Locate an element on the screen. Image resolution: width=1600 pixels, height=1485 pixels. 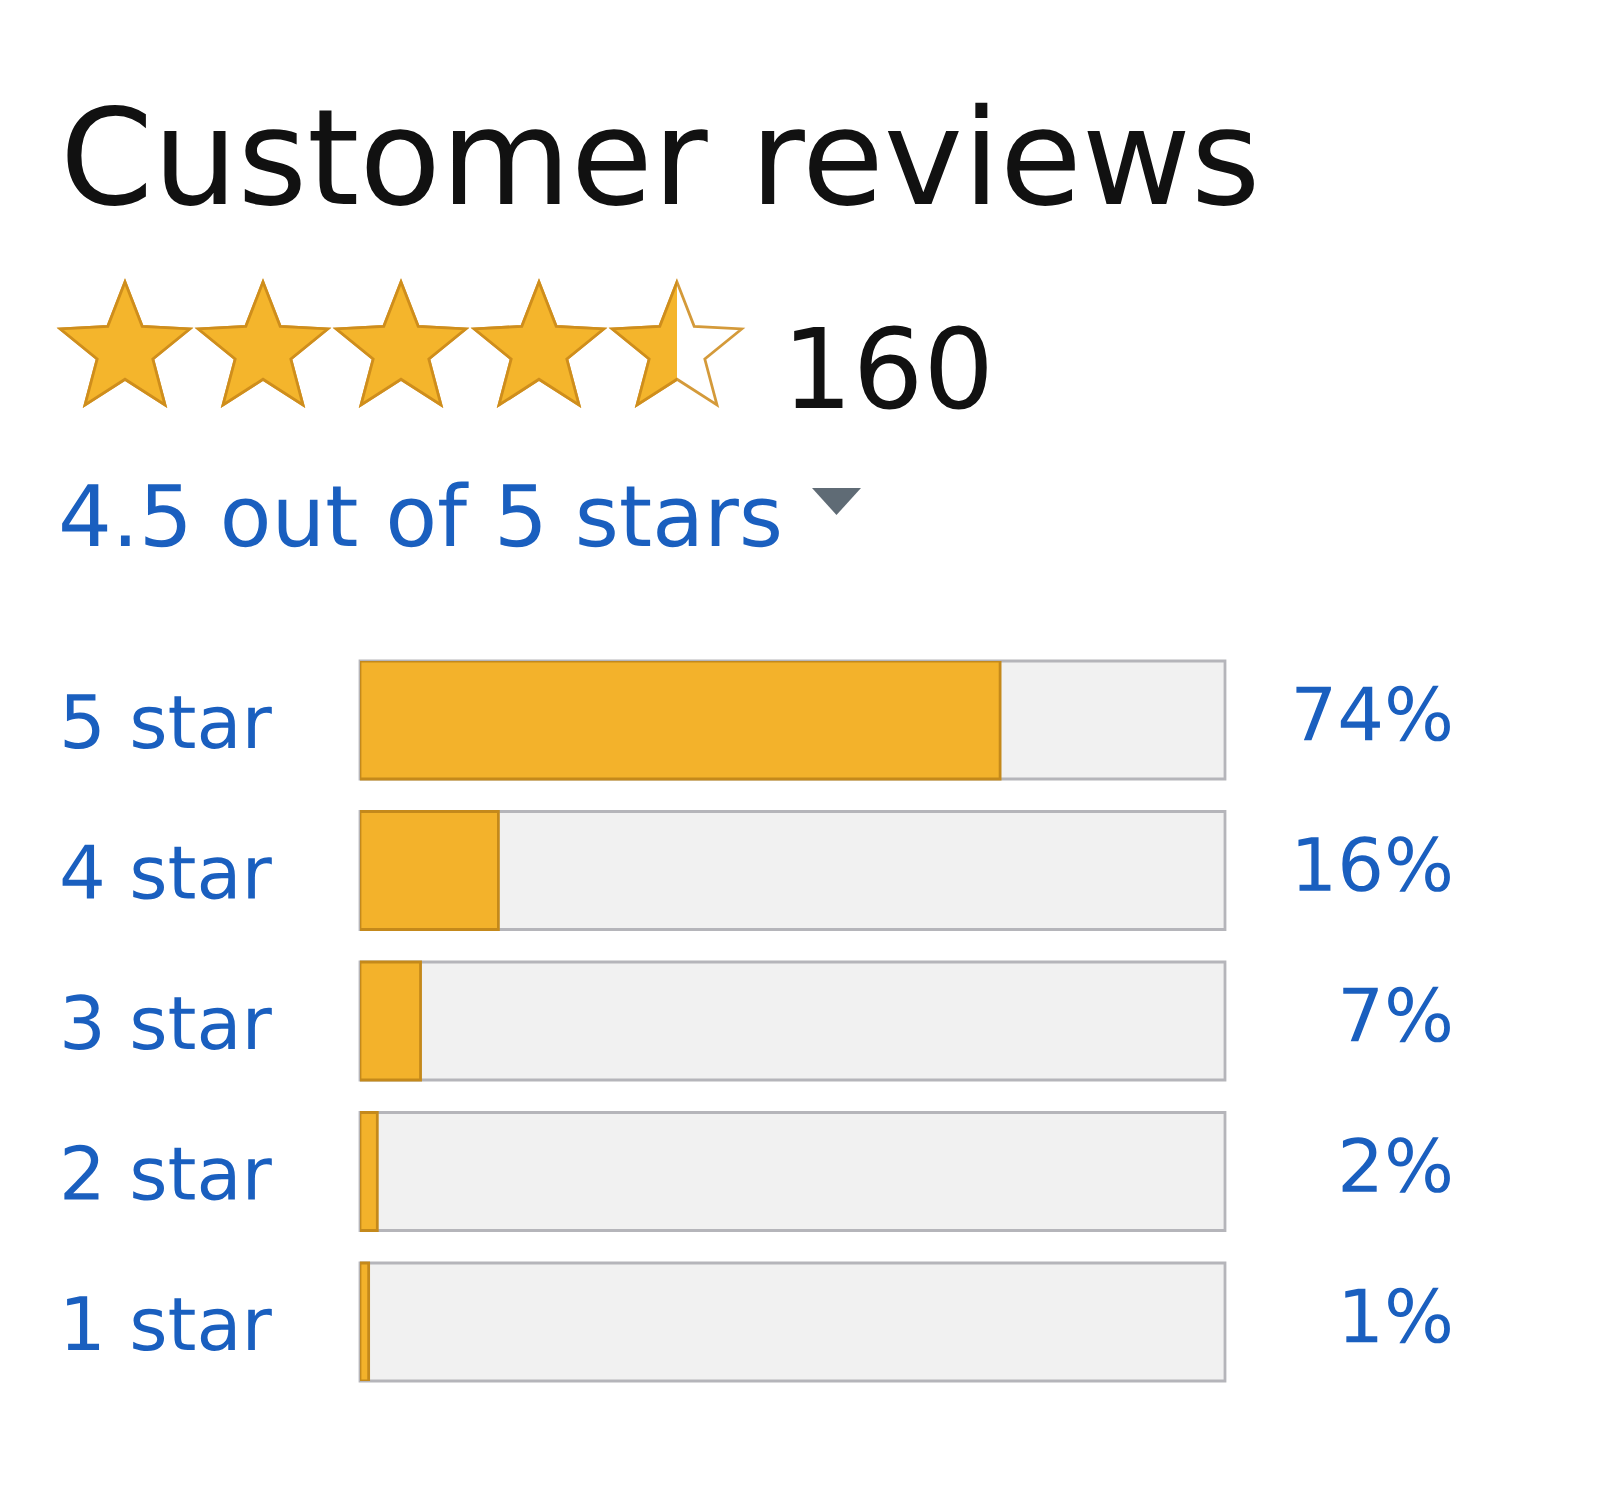
data-label: 1% is located at coordinates (1397, 1315).